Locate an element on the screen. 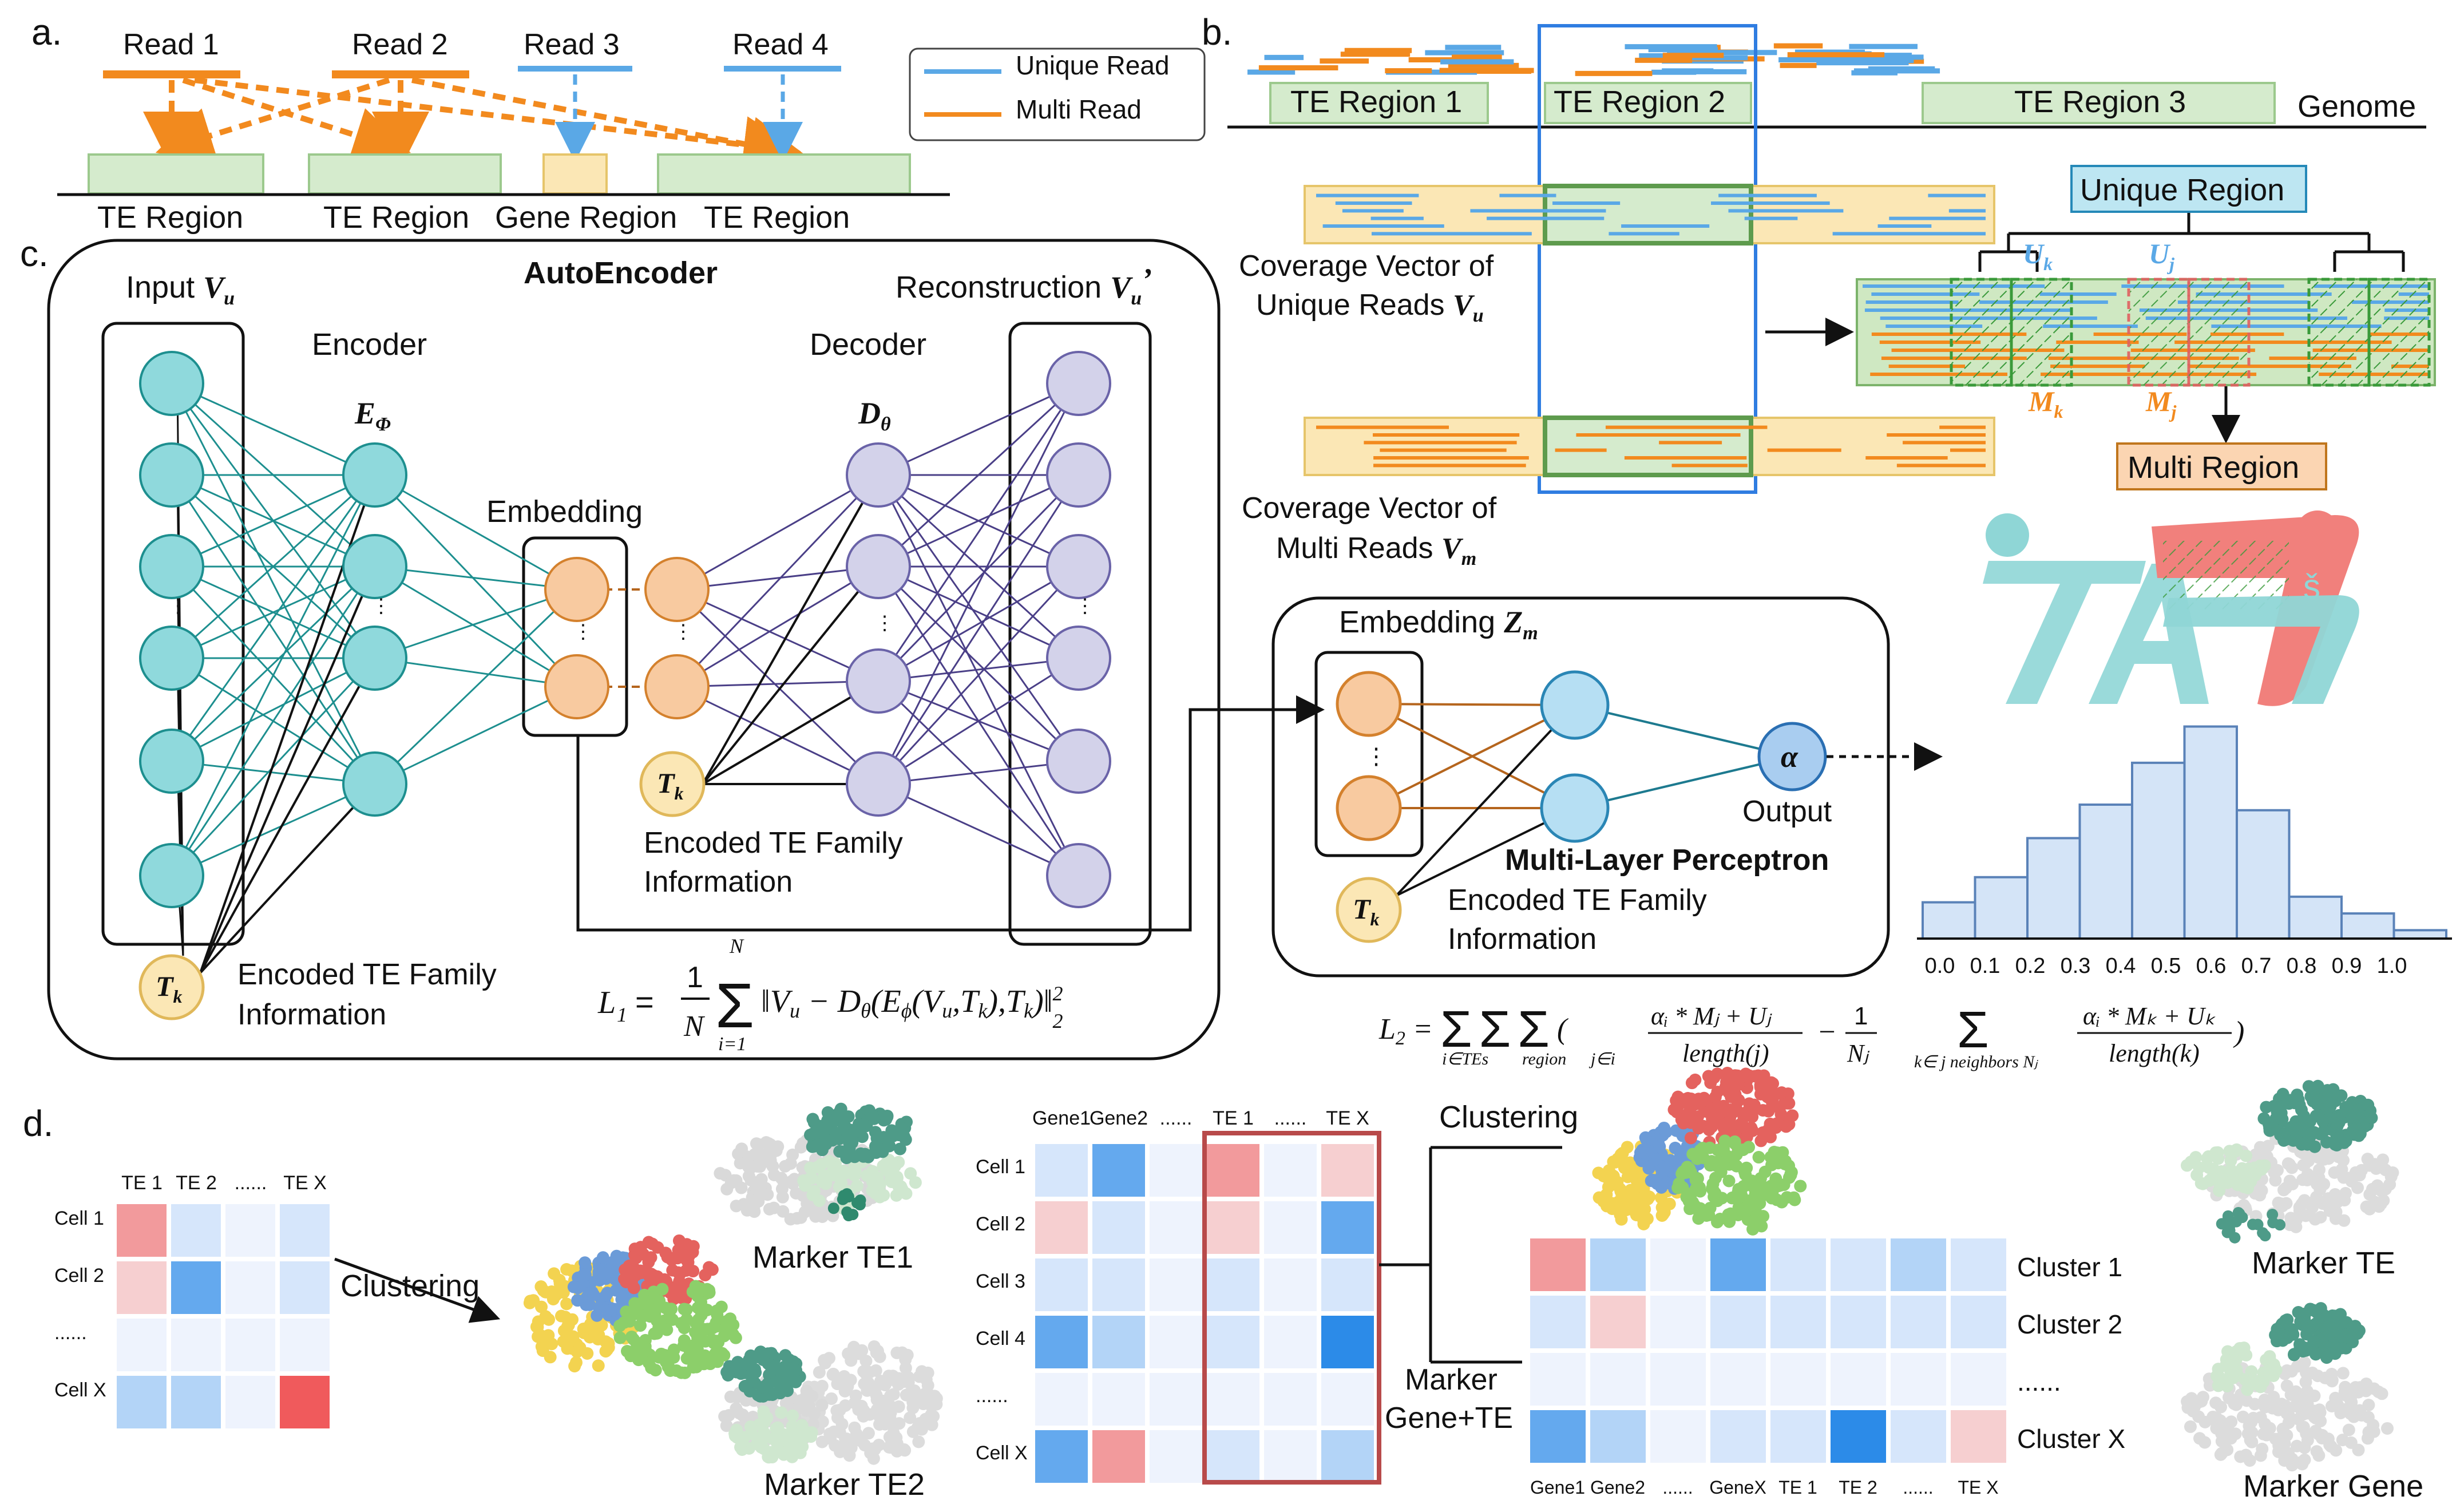 The image size is (2464, 1504). tk-node-mlp is located at coordinates (1369, 910).